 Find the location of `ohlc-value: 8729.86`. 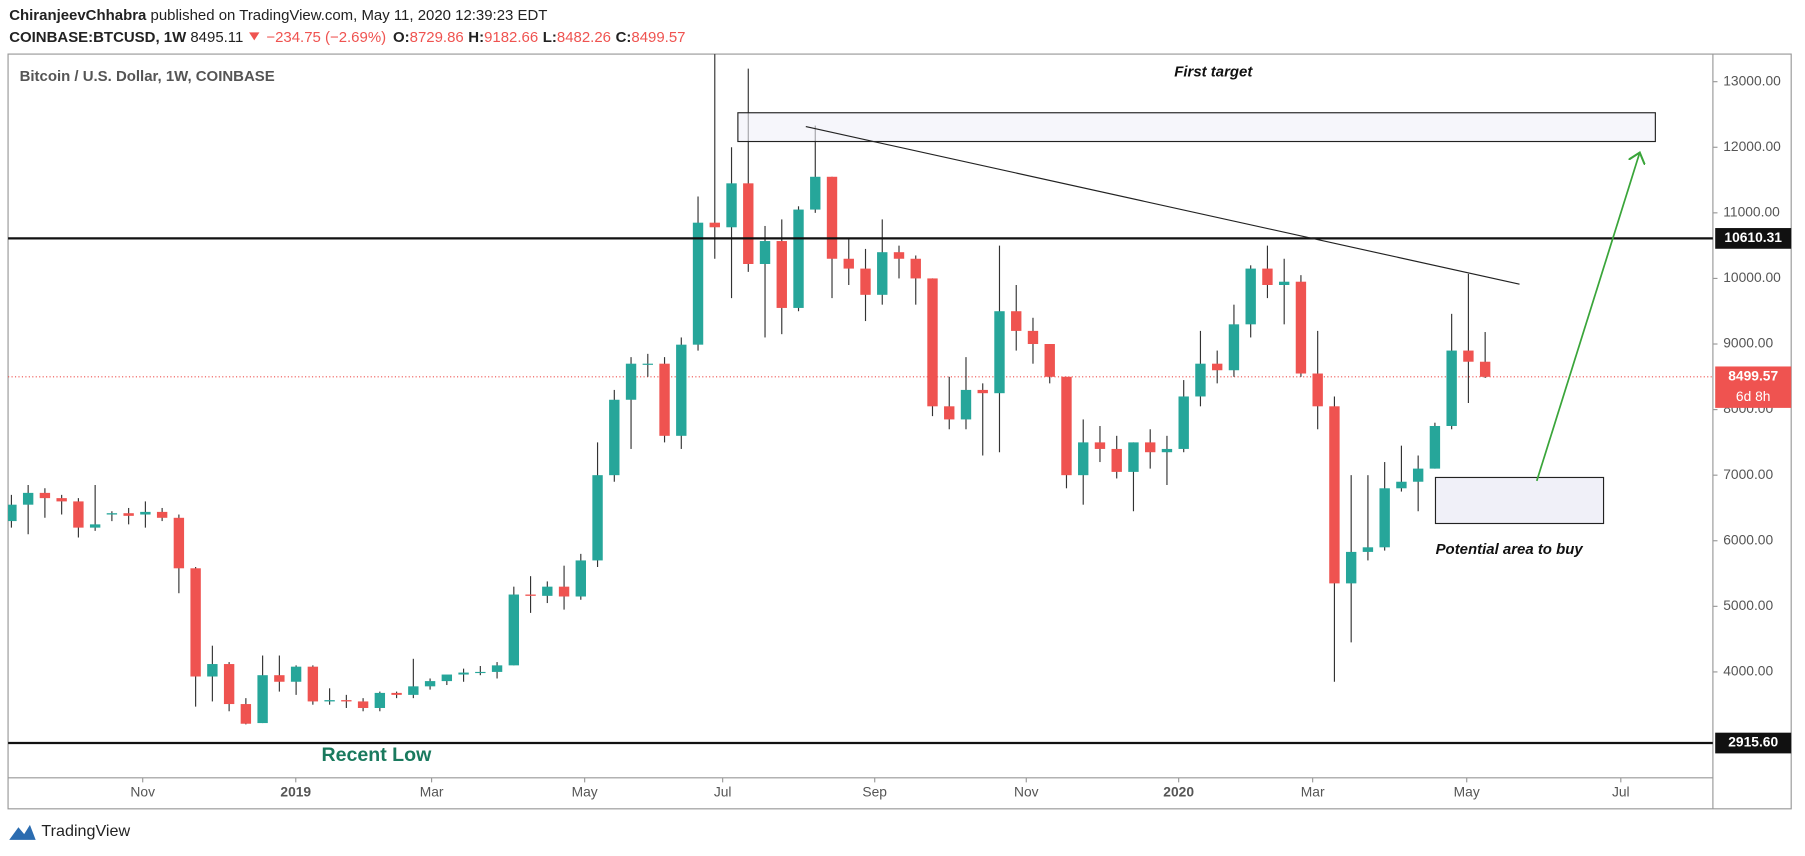

ohlc-value: 8729.86 is located at coordinates (437, 37).